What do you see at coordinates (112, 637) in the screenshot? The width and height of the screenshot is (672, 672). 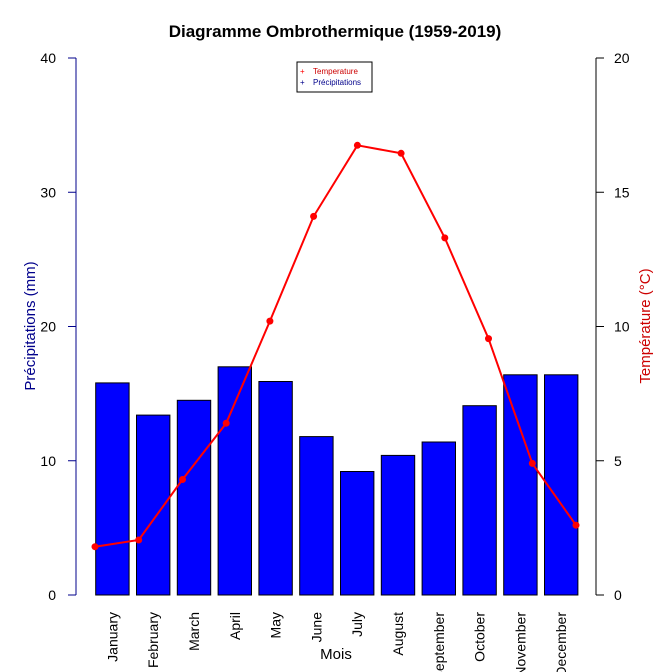 I see `x-tick-label: January` at bounding box center [112, 637].